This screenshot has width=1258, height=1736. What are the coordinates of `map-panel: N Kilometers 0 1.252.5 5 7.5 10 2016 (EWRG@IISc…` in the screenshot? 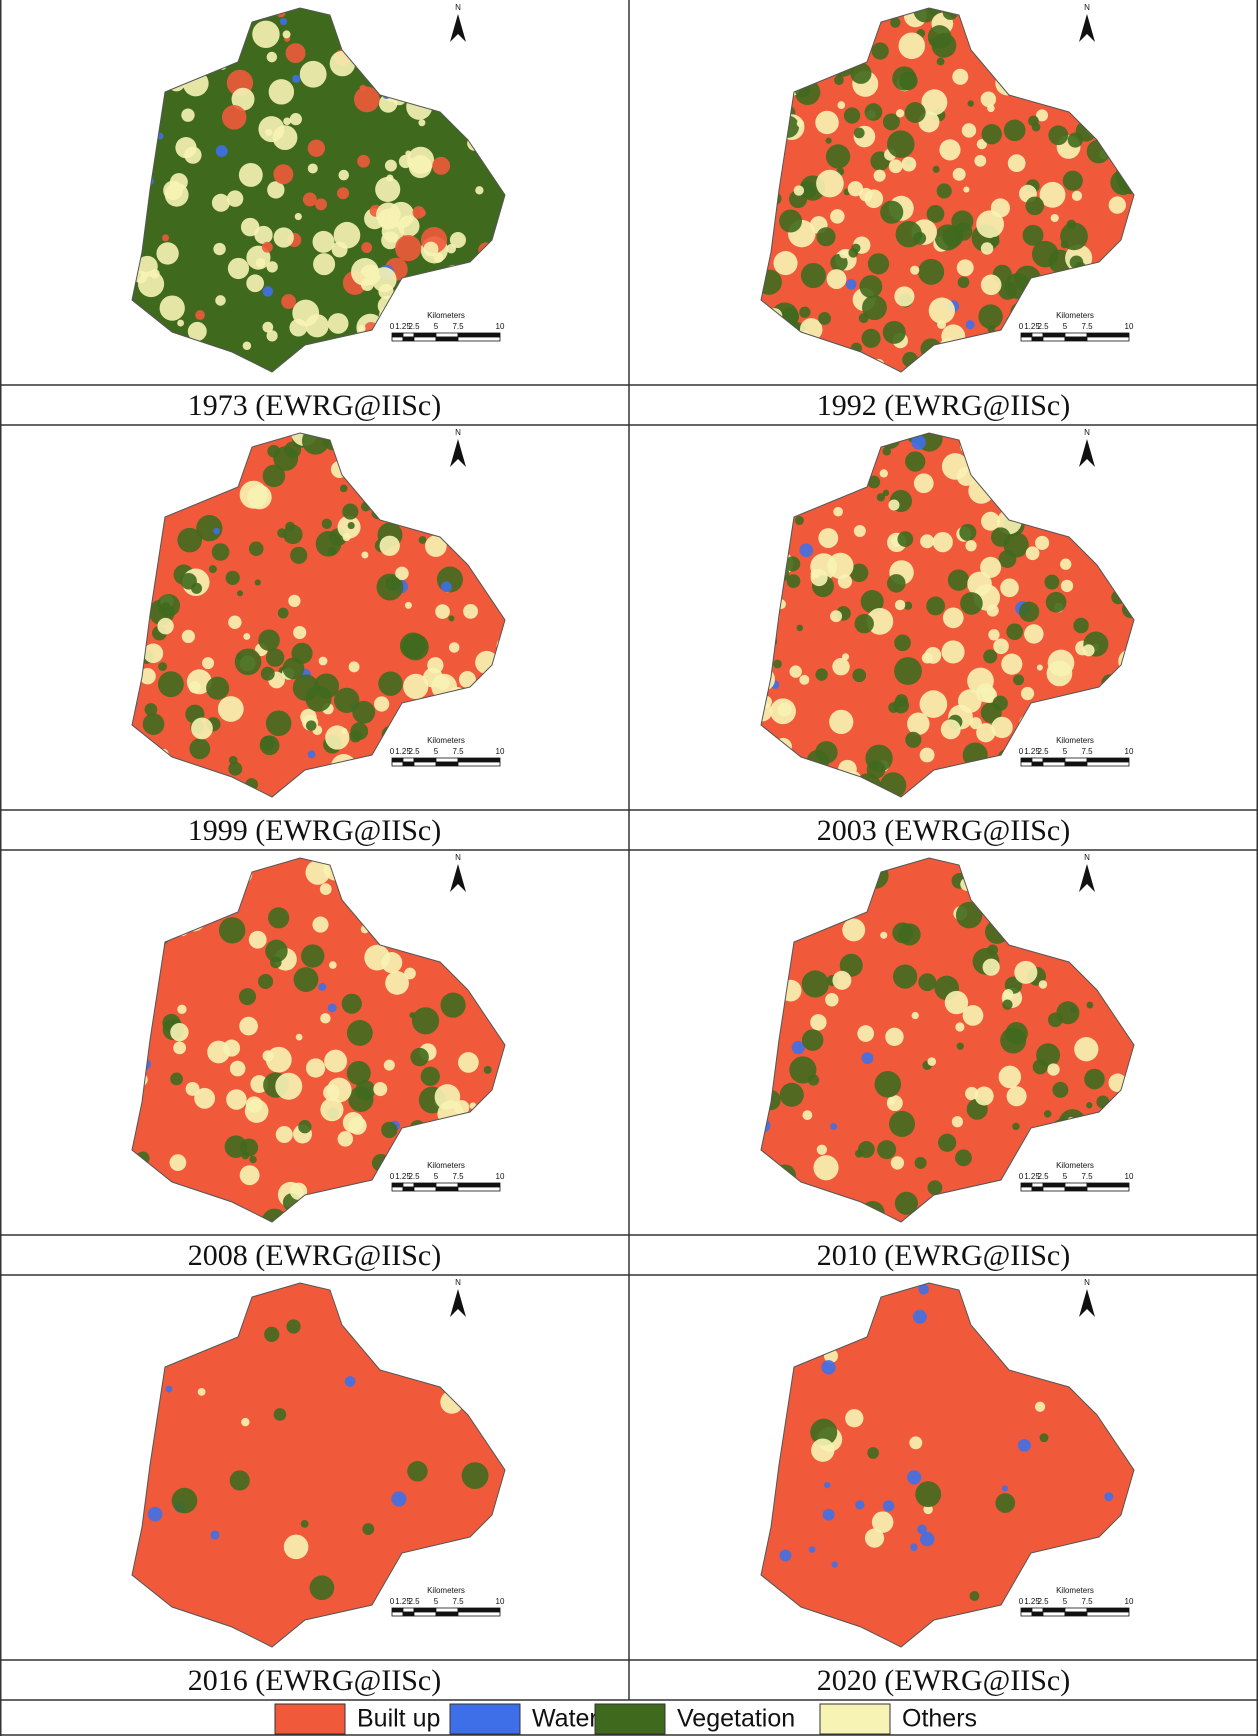 It's located at (318, 1487).